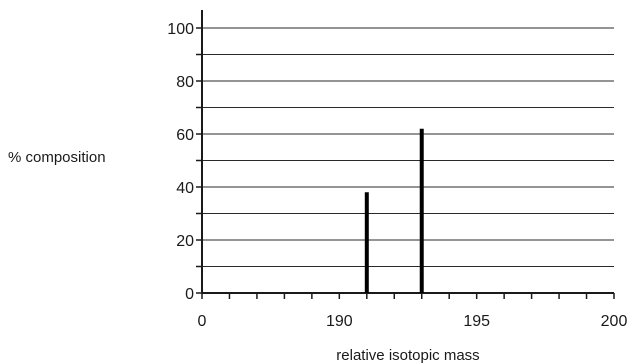 This screenshot has width=634, height=364. What do you see at coordinates (185, 135) in the screenshot?
I see `y-tick-label: 60` at bounding box center [185, 135].